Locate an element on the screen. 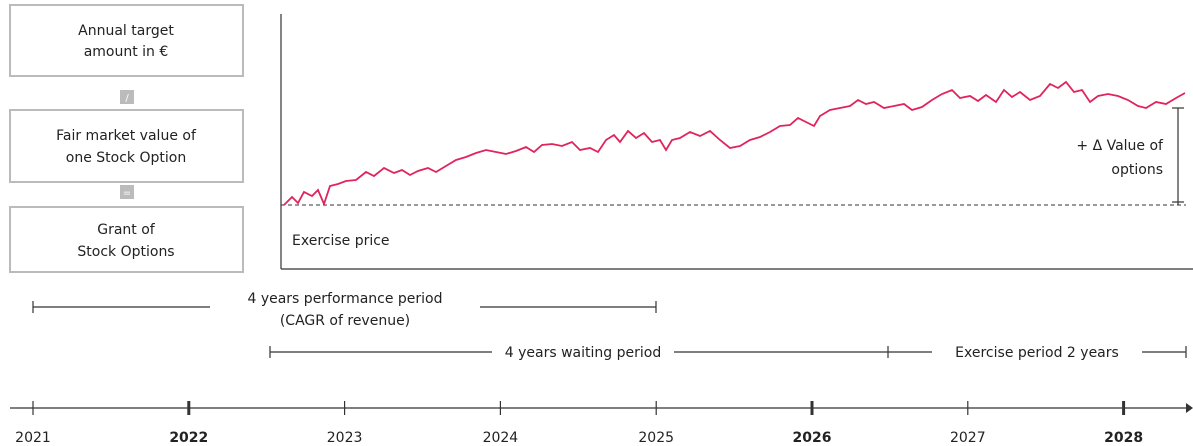 The width and height of the screenshot is (1193, 446). operator: = is located at coordinates (127, 193).